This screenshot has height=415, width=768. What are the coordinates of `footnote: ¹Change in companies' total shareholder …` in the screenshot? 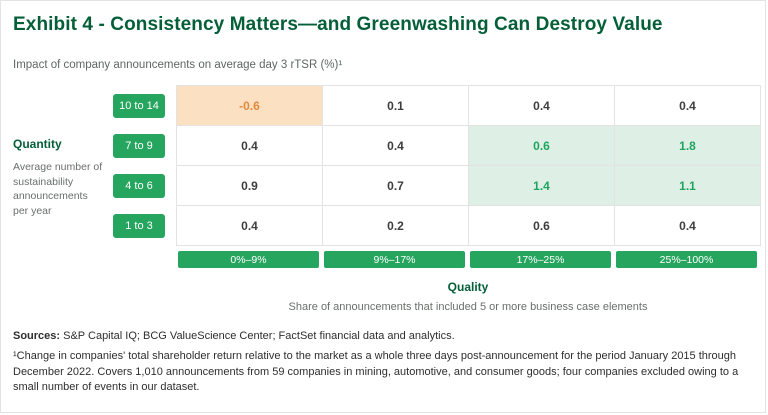 It's located at (376, 371).